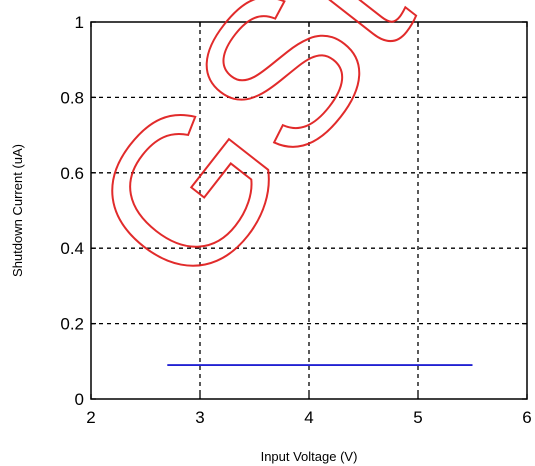 This screenshot has width=535, height=466. I want to click on y-axis-label: Shutdown Current (uA), so click(17, 210).